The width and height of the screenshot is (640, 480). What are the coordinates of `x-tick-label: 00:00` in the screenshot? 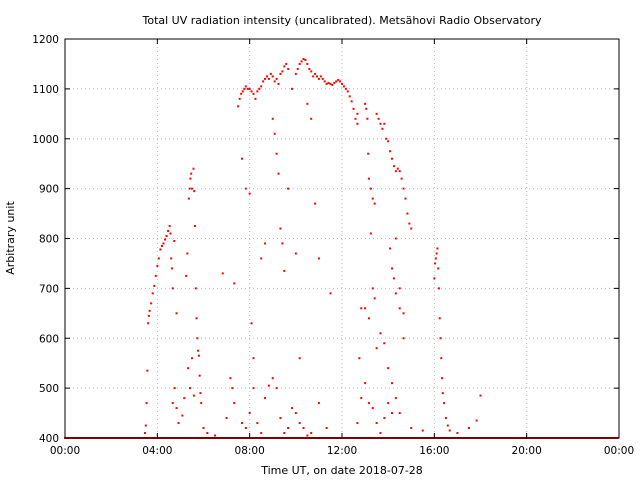 It's located at (65, 451).